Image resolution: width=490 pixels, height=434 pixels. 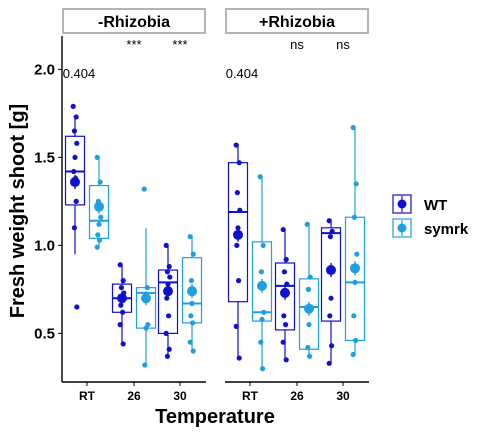 I want to click on x-axis-title: Temperature, so click(x=215, y=417).